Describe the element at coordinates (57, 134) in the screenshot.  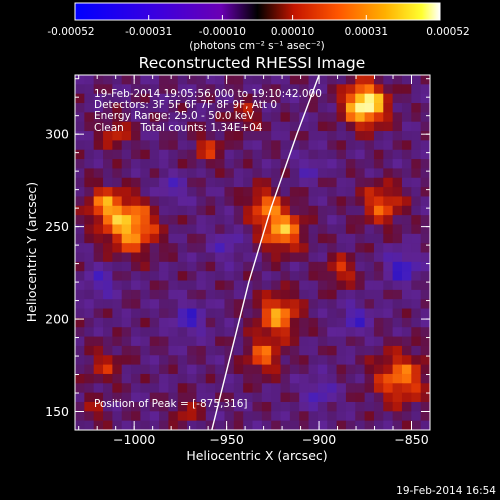
I see `y-tick-label: 300` at that location.